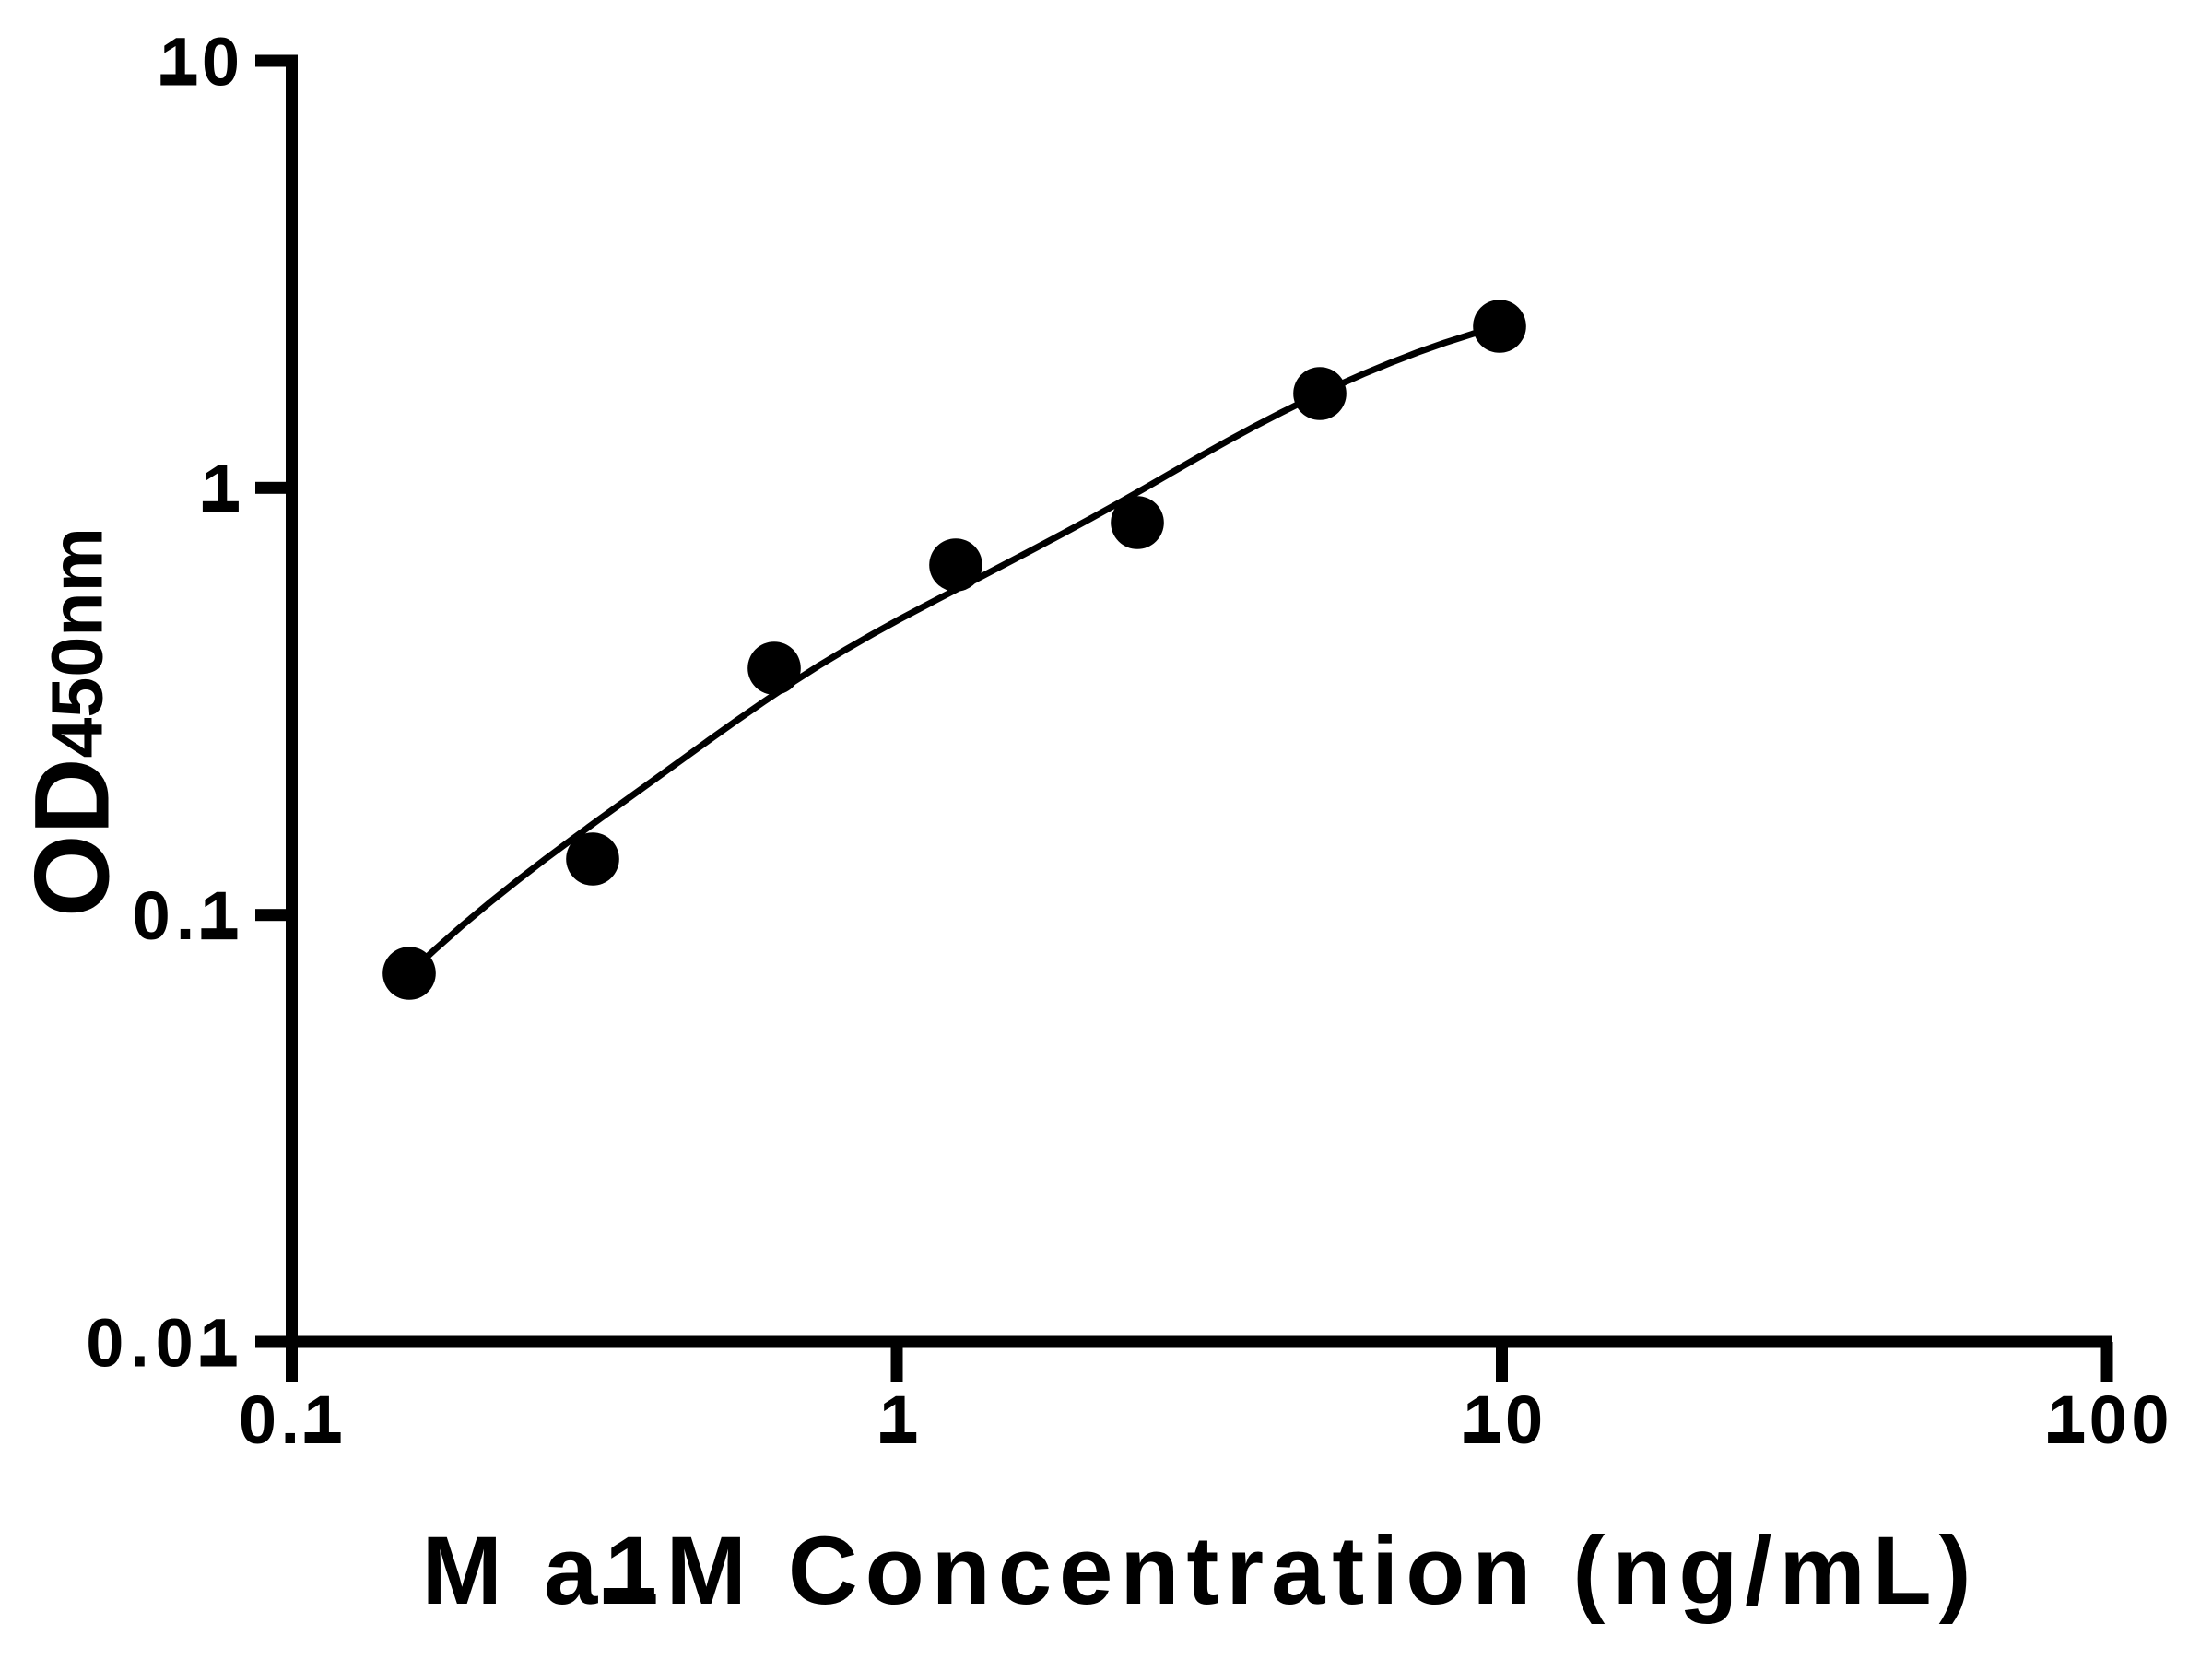  I want to click on svg-text: 0.01, so click(164, 1343).